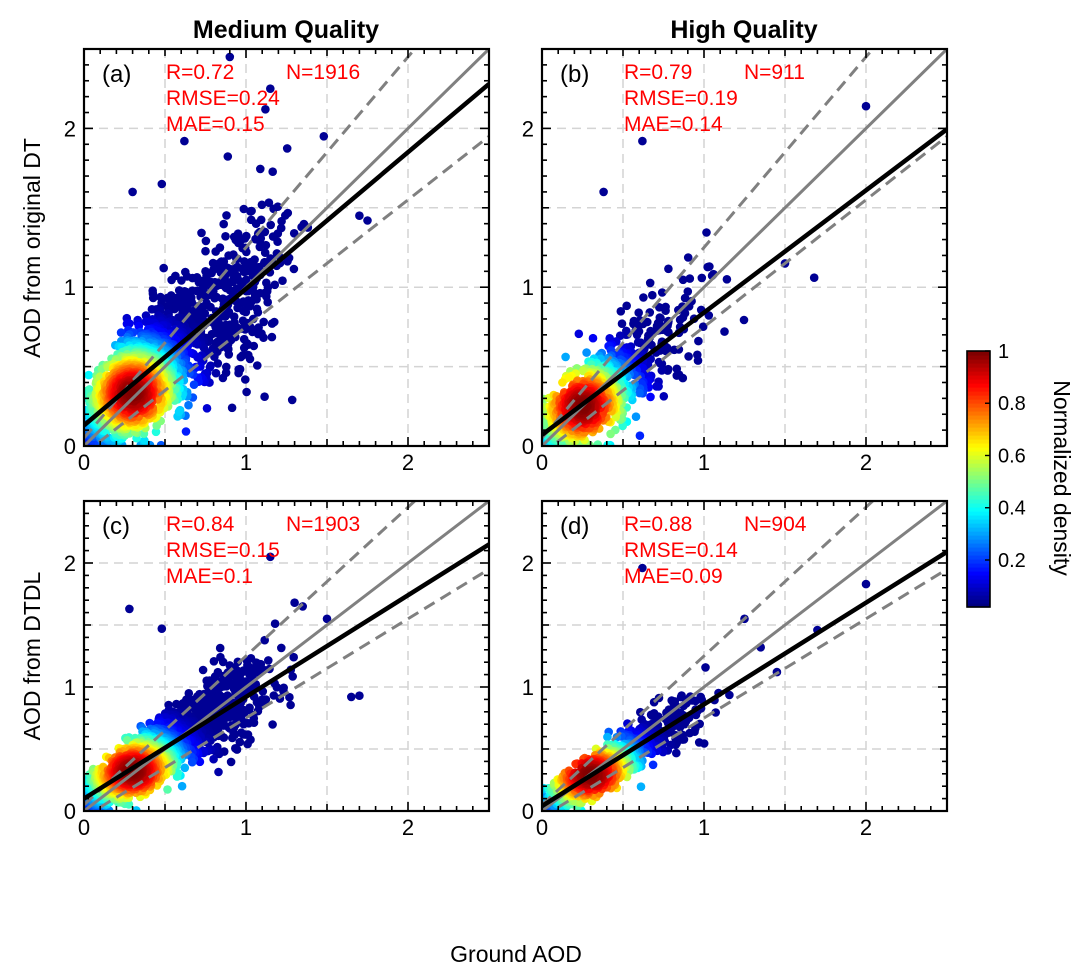 Image resolution: width=1075 pixels, height=973 pixels. Describe the element at coordinates (516, 954) in the screenshot. I see `xlabel-ground-aod: Ground AOD` at that location.